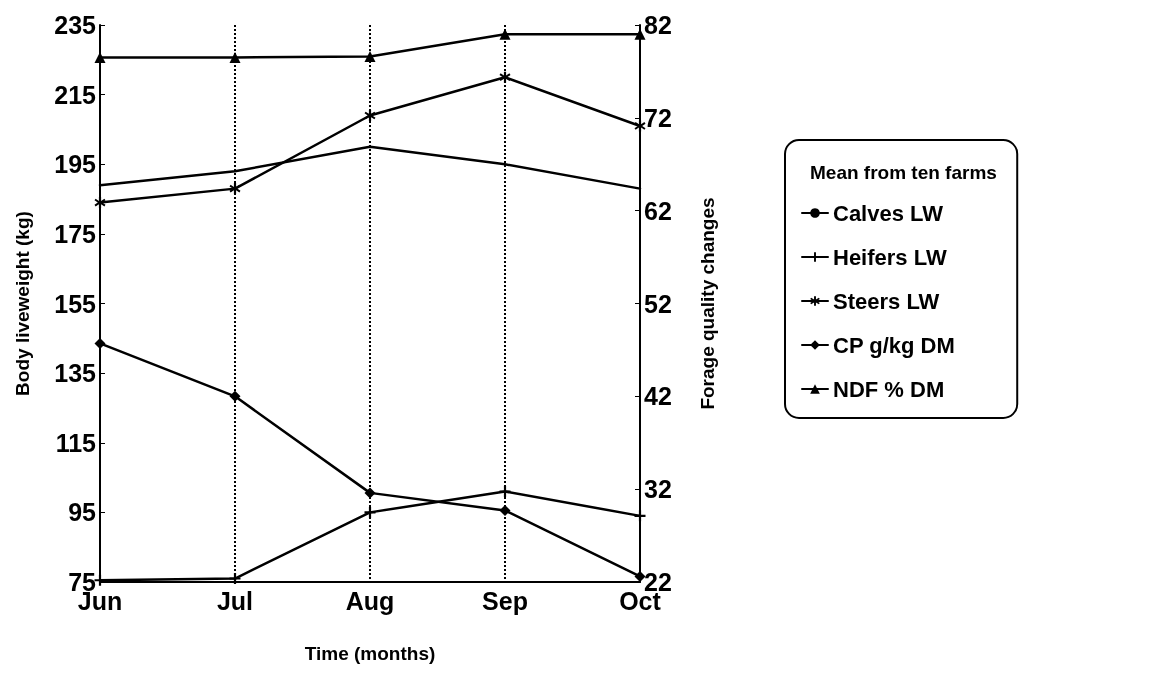 The height and width of the screenshot is (687, 1149). What do you see at coordinates (658, 25) in the screenshot?
I see `y2-tick-label: 82` at bounding box center [658, 25].